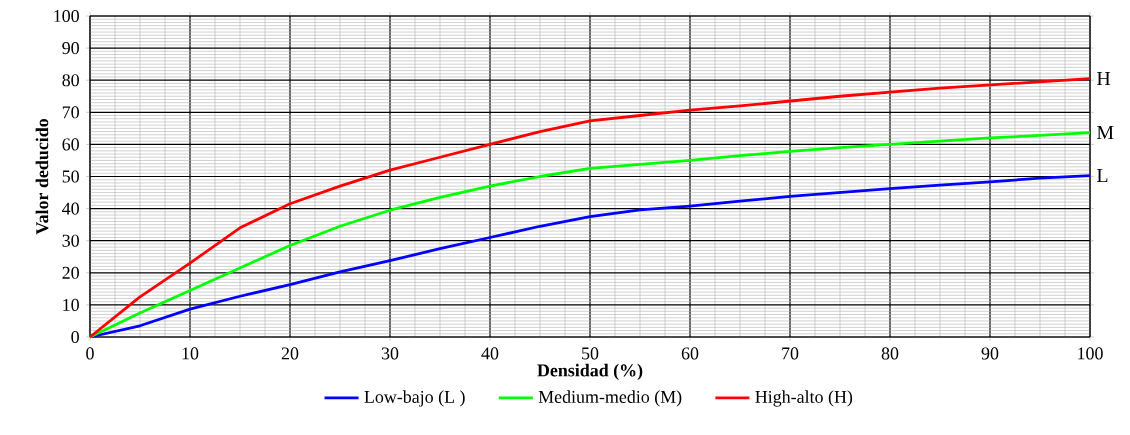  I want to click on y-tick-label: 30, so click(70, 240).